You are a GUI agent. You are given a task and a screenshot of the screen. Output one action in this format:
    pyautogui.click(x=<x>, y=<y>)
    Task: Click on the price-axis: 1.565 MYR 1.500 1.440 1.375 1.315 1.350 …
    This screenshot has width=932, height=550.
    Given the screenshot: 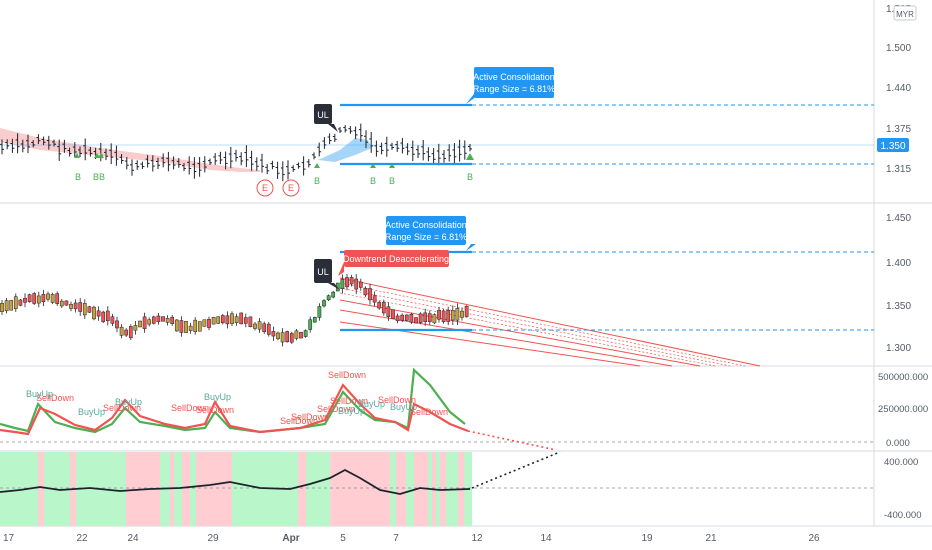 What is the action you would take?
    pyautogui.click(x=902, y=262)
    